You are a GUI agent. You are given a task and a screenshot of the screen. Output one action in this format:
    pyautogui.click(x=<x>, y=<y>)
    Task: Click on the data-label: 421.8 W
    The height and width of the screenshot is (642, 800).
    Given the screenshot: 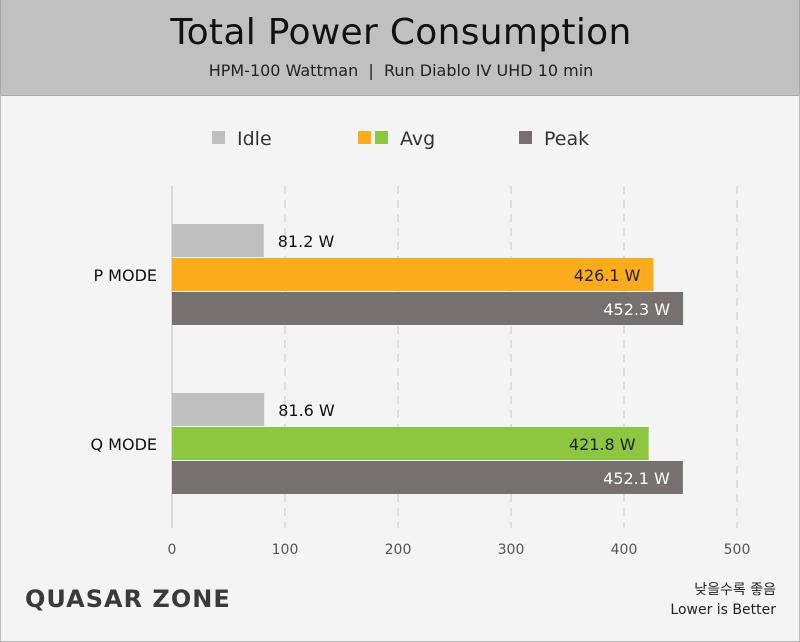 What is the action you would take?
    pyautogui.click(x=602, y=444)
    